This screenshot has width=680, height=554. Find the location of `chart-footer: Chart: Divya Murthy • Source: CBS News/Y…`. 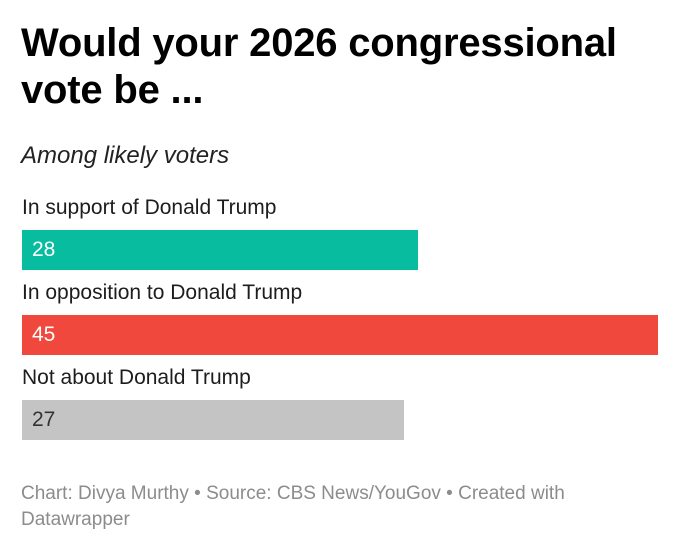

chart-footer: Chart: Divya Murthy • Source: CBS News/Y… is located at coordinates (293, 506).